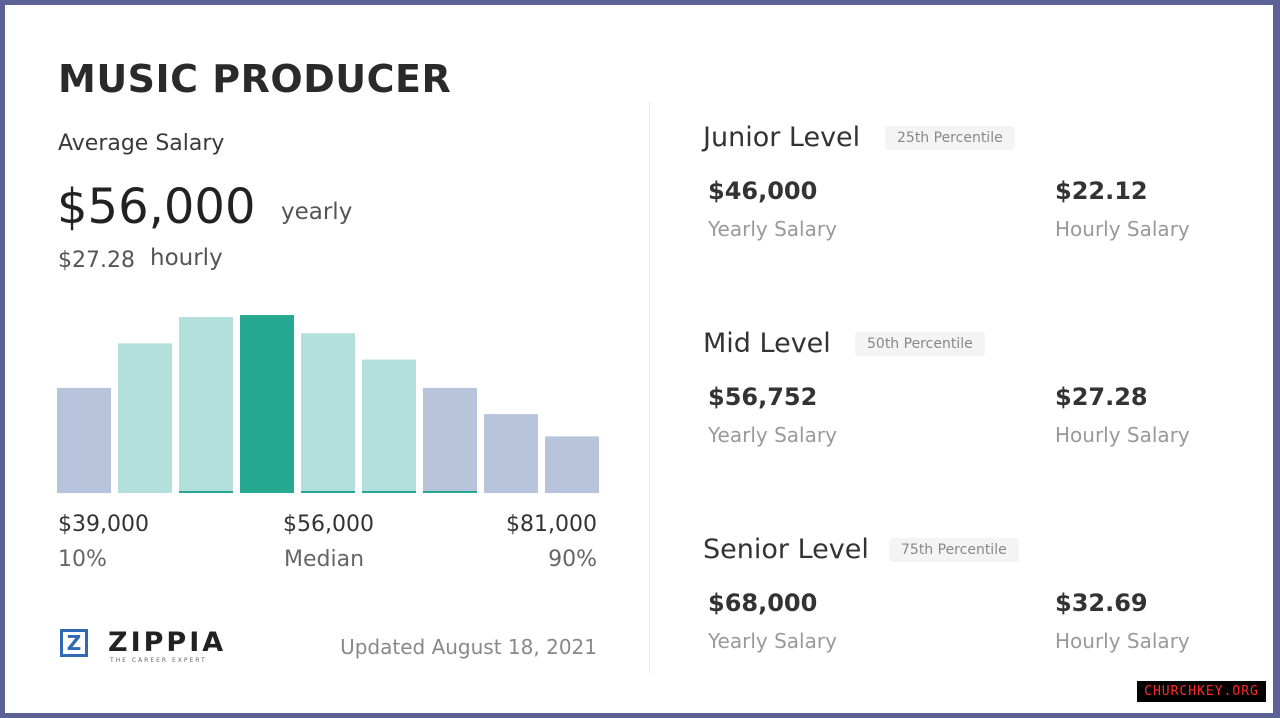  Describe the element at coordinates (1201, 691) in the screenshot. I see `watermark: CHURCHKEY.ORG` at that location.